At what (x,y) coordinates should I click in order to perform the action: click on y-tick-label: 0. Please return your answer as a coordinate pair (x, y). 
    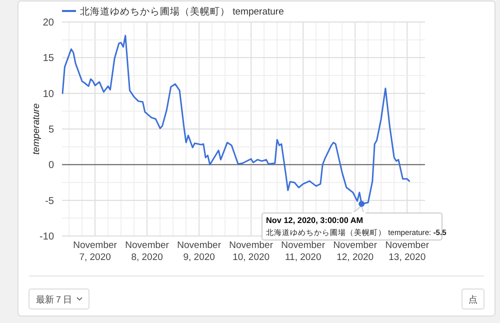
    Looking at the image, I should click on (51, 166).